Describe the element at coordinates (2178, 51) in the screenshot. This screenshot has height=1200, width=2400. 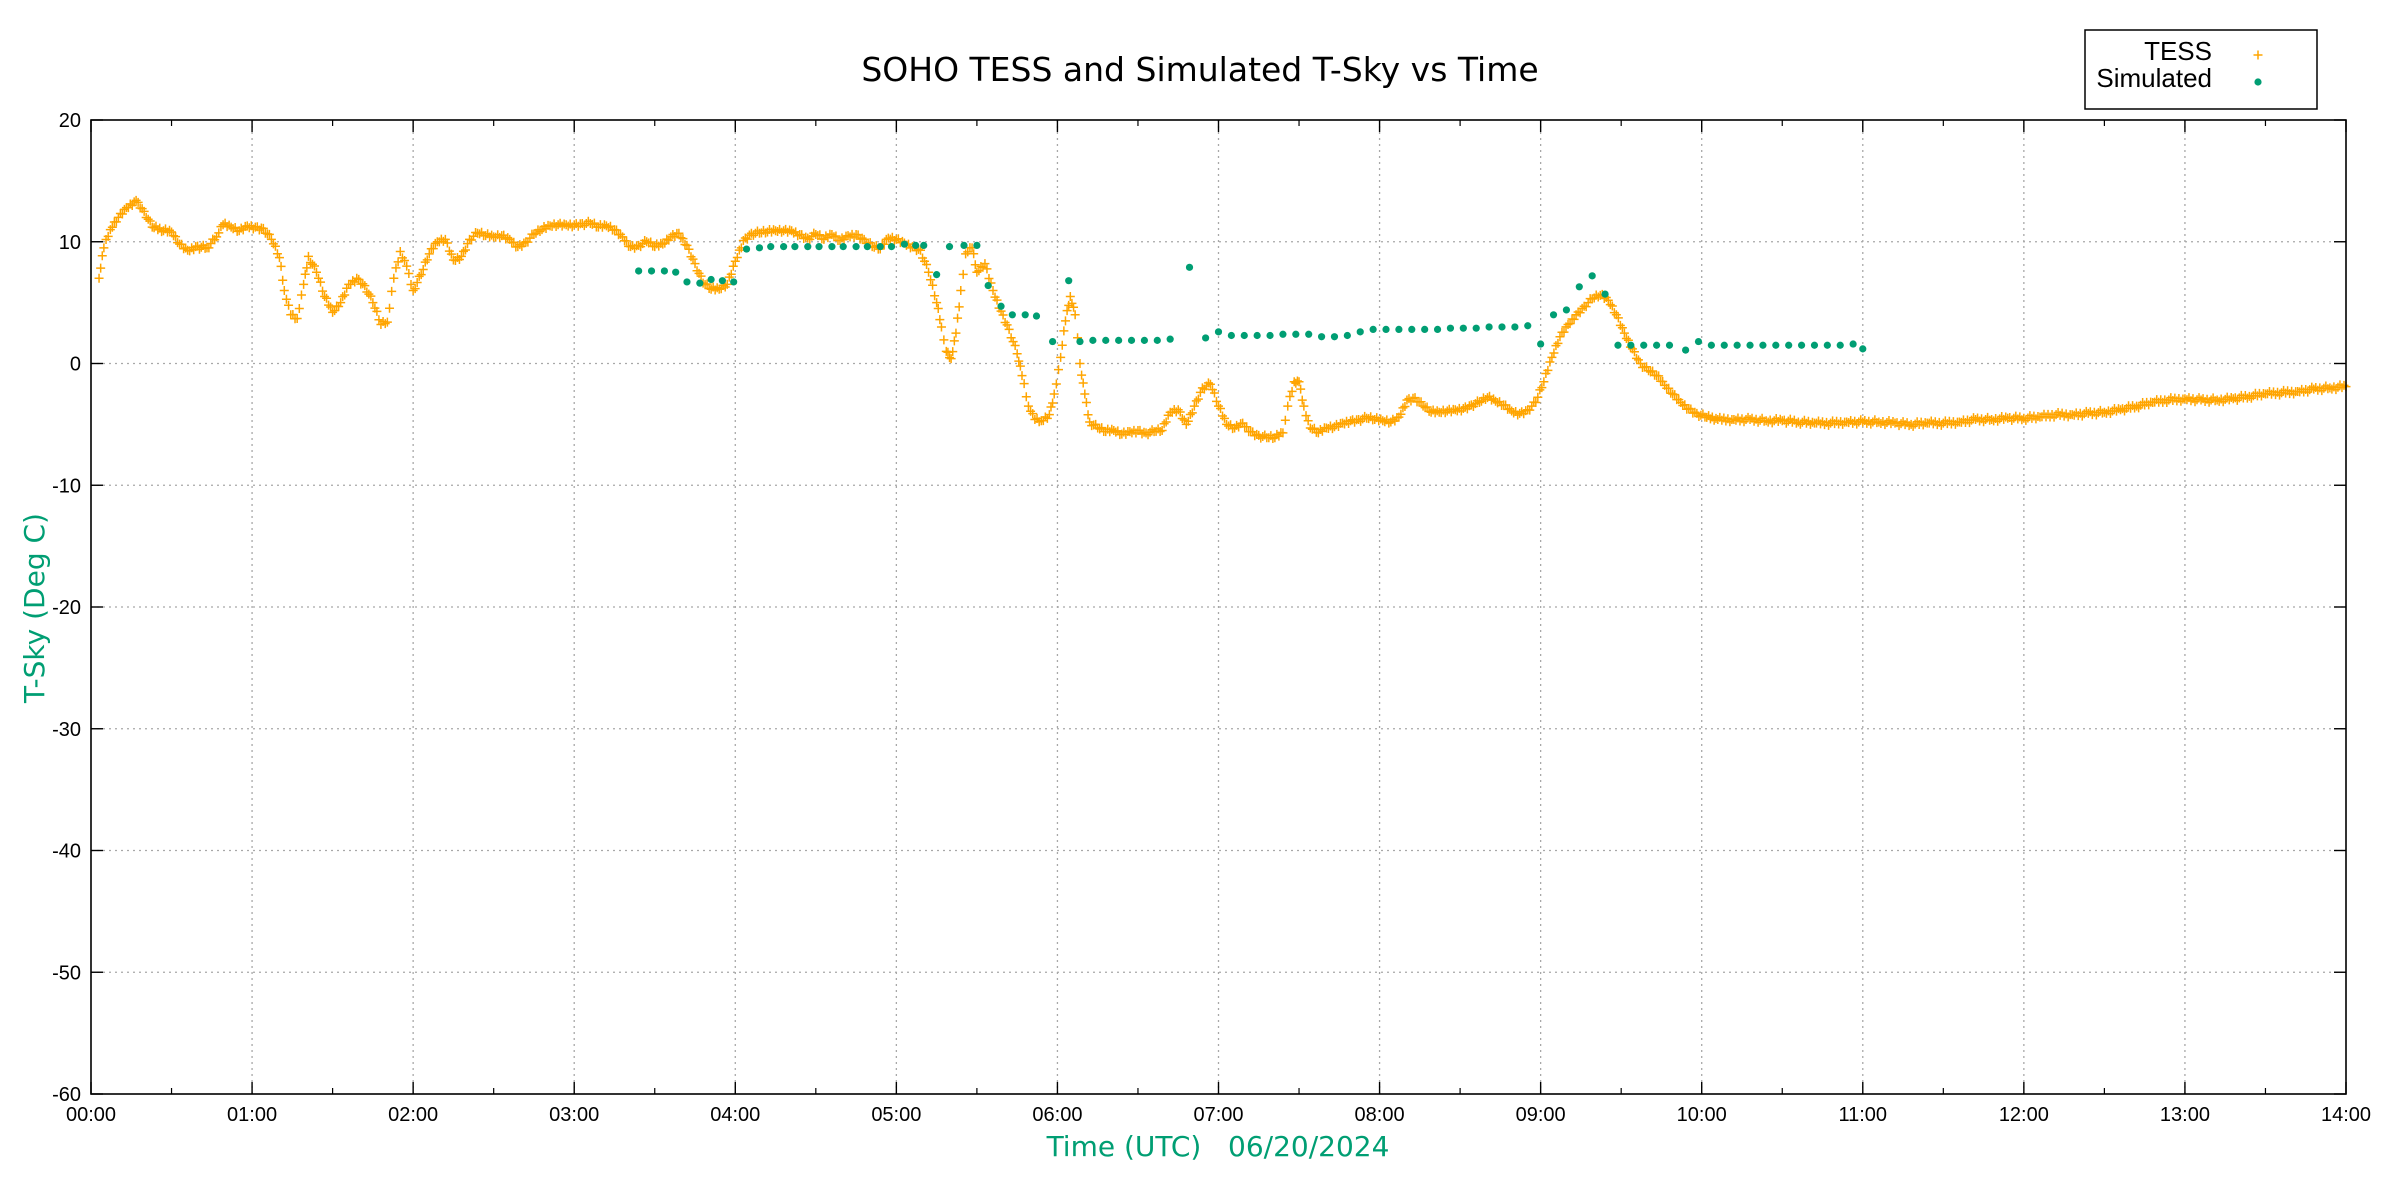
I see `legend-label-tess: TESS` at that location.